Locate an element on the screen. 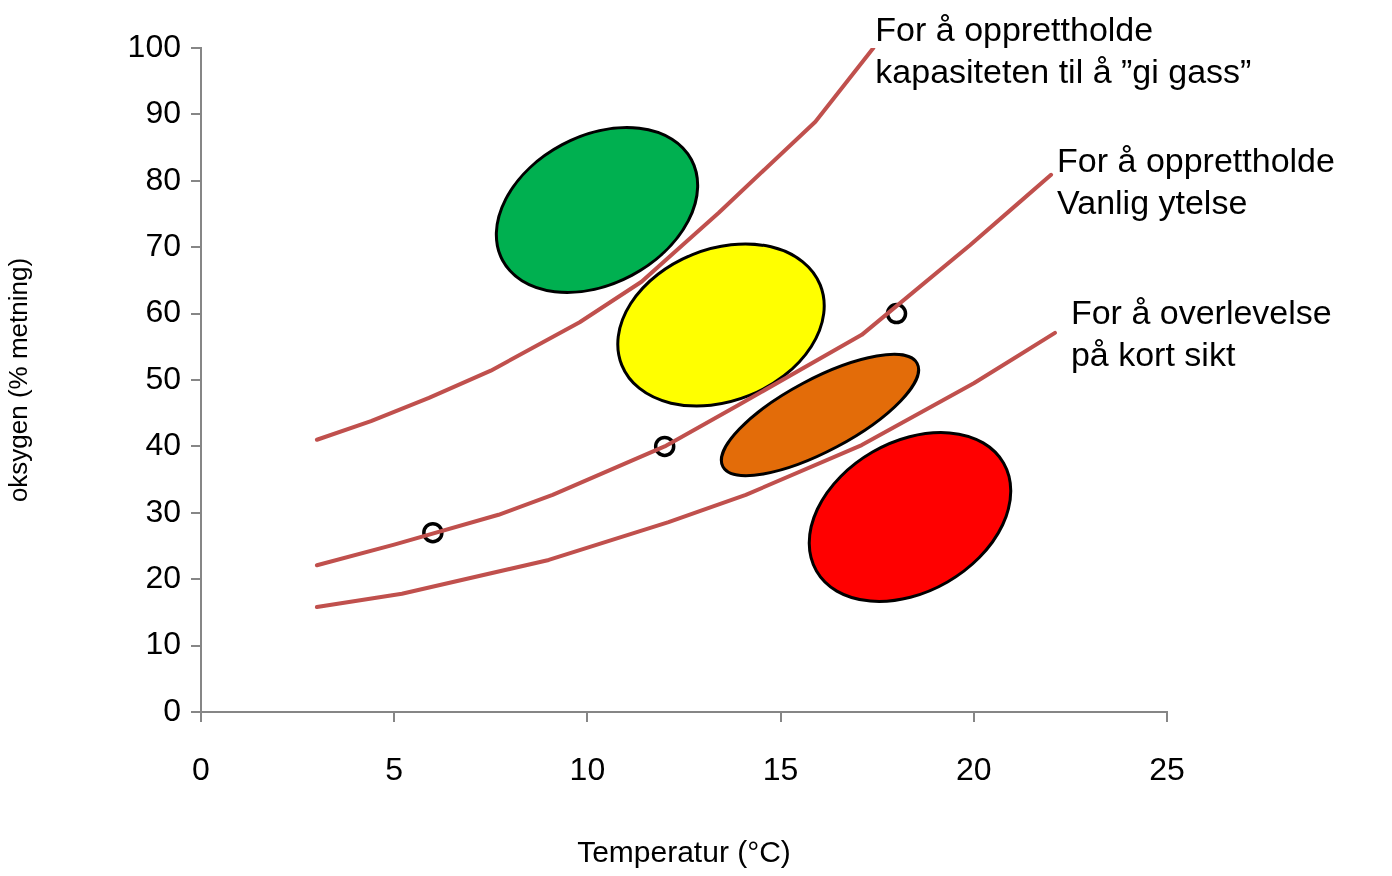 The image size is (1392, 876). y-tick-label: 100 is located at coordinates (154, 45).